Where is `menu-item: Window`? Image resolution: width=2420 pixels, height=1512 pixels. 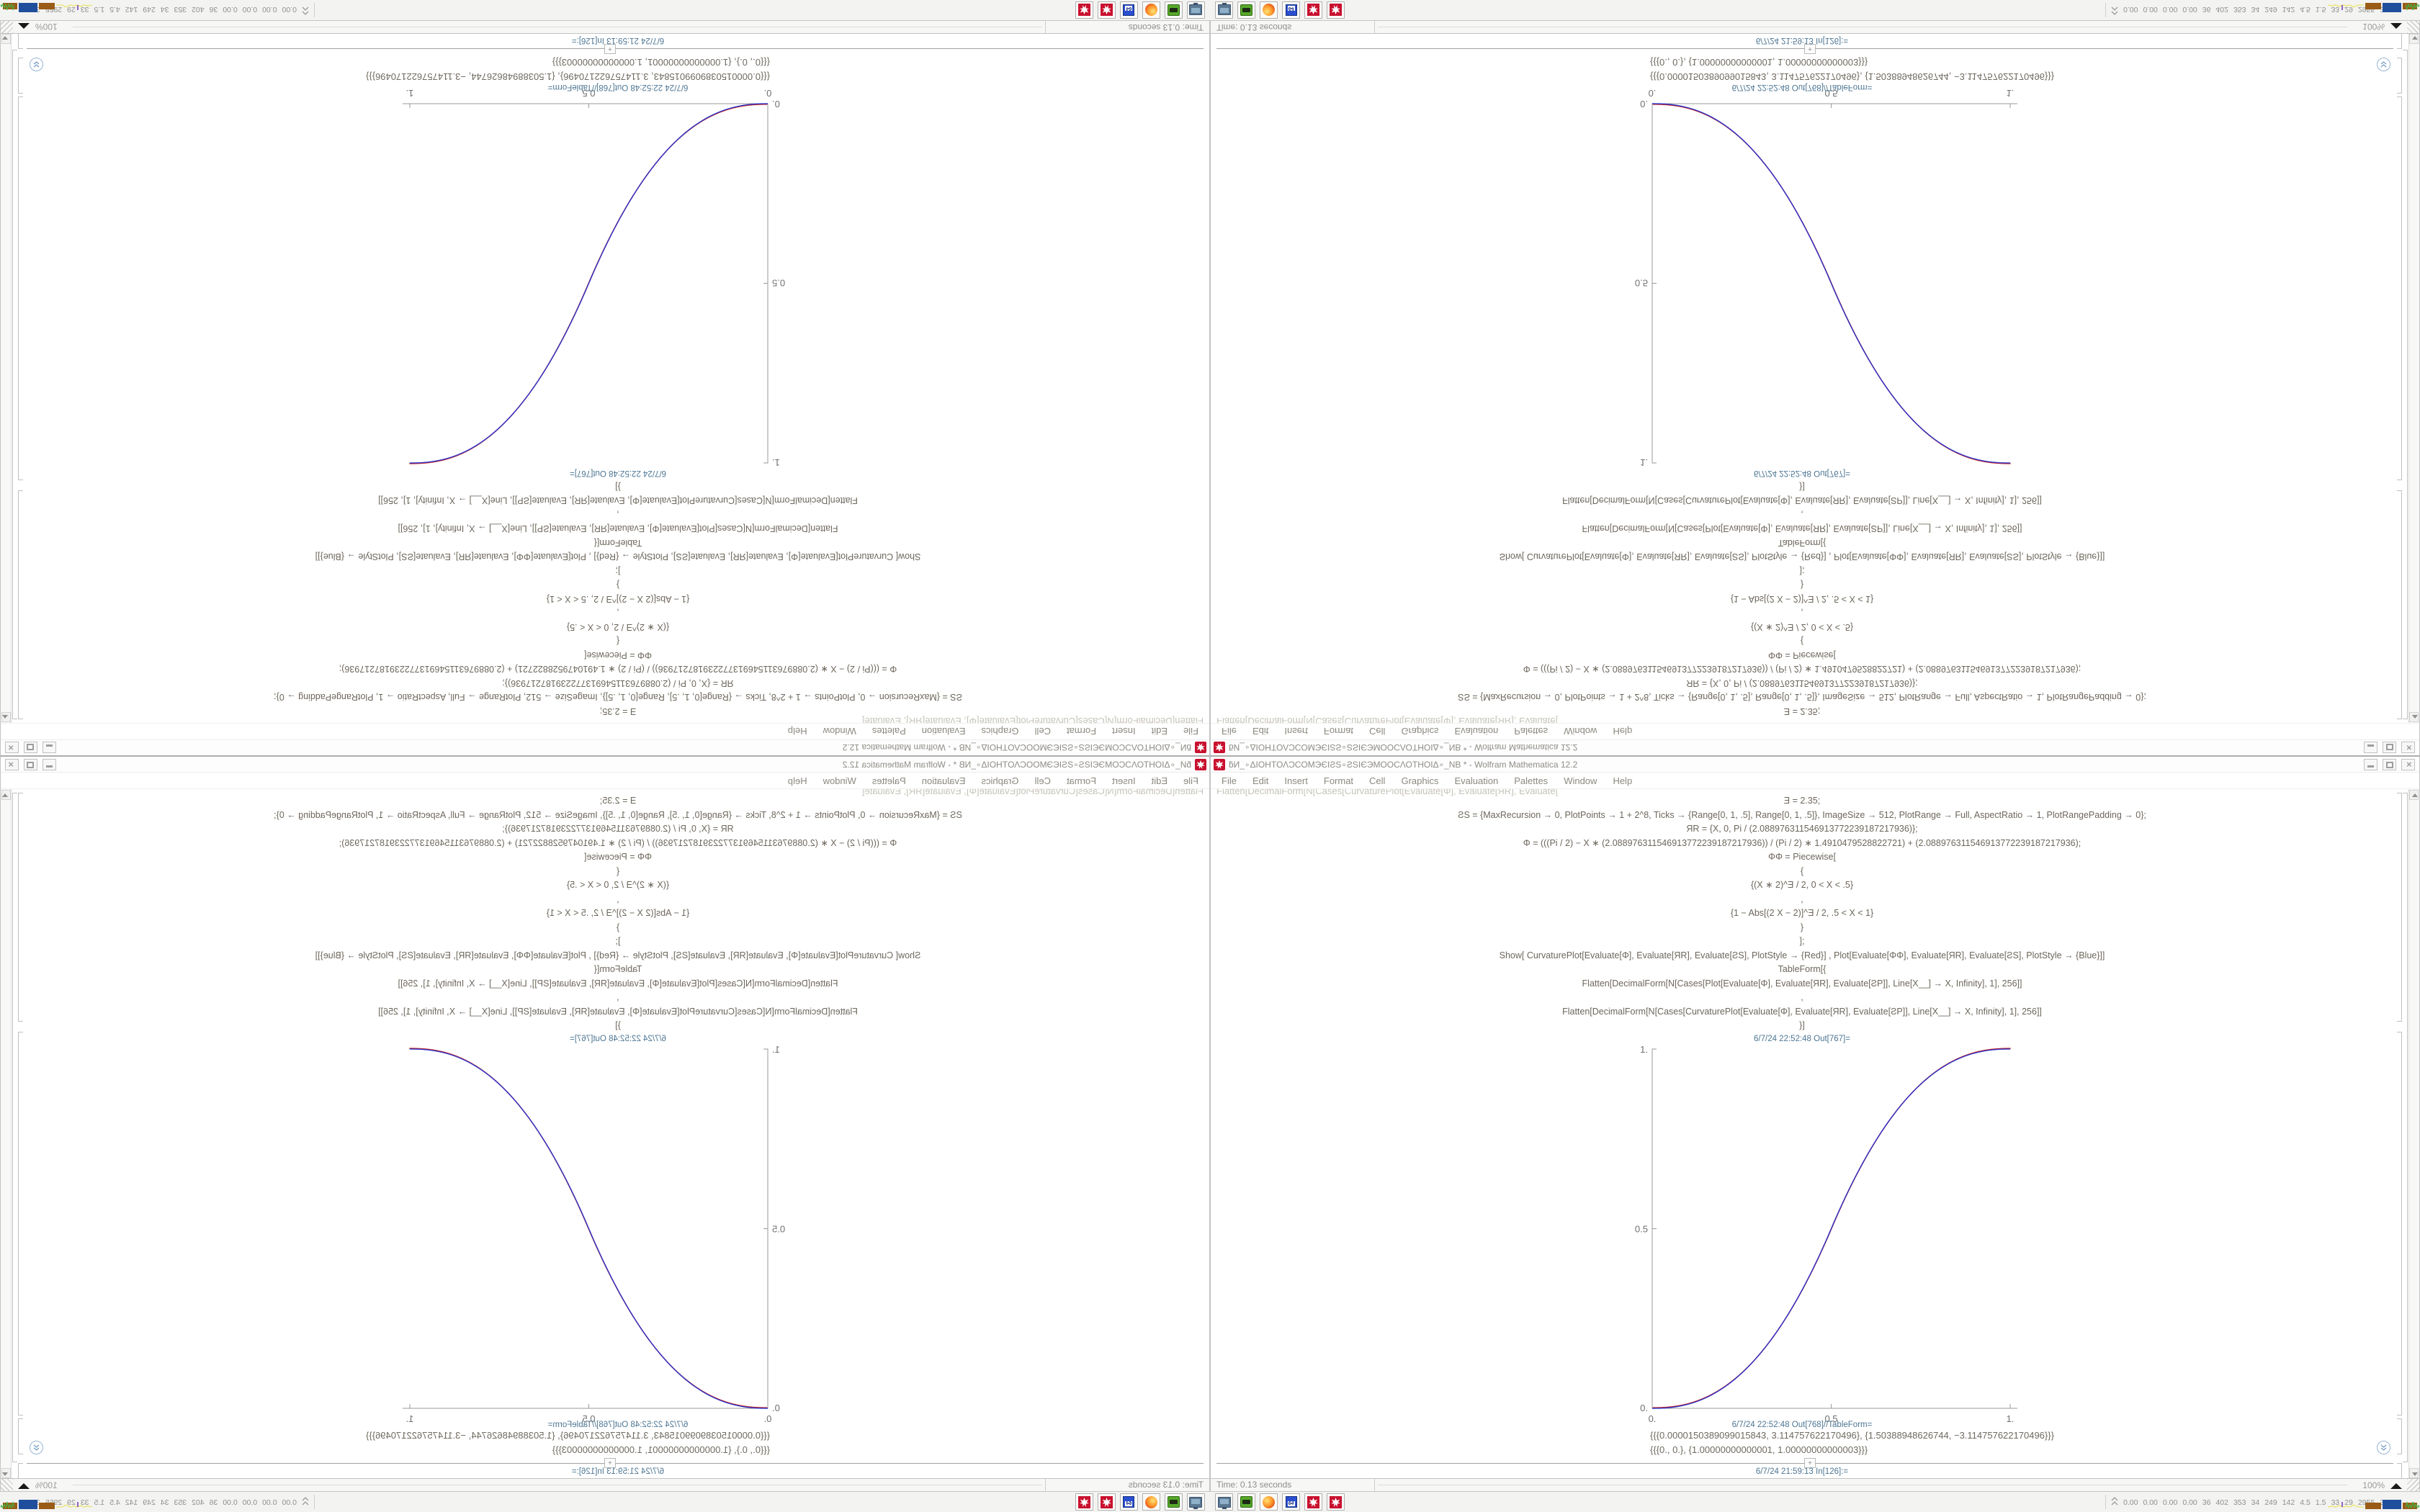
menu-item: Window is located at coordinates (839, 780).